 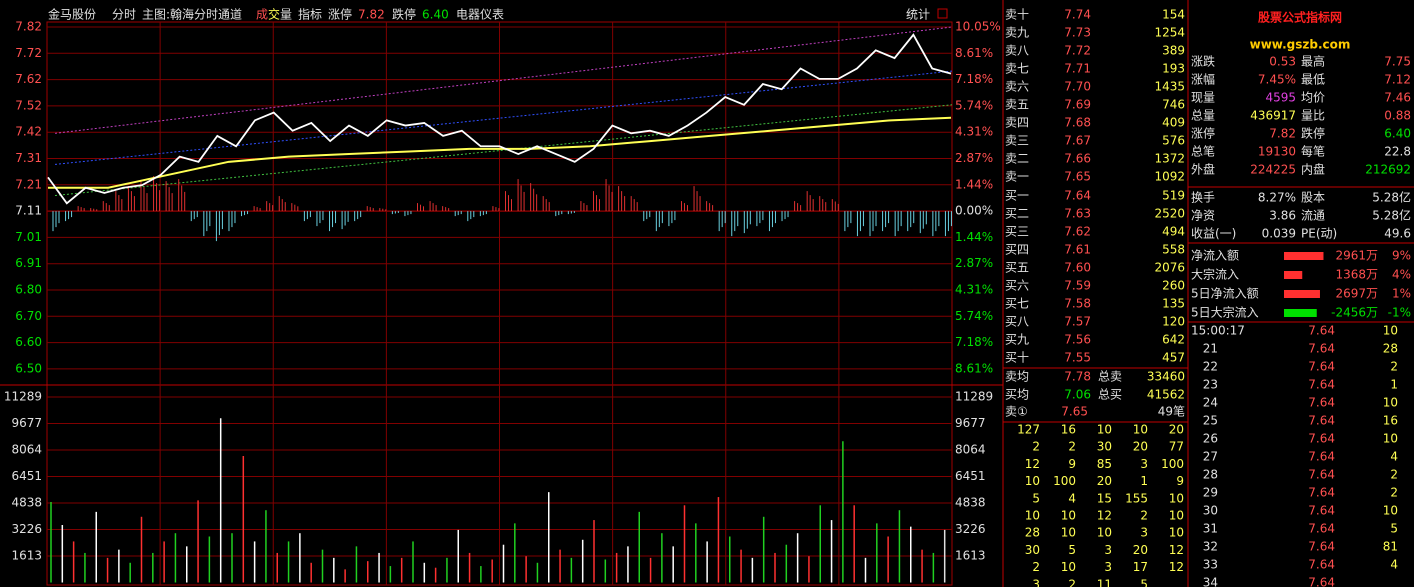 What do you see at coordinates (1313, 169) in the screenshot?
I see `quote-label: 内盘` at bounding box center [1313, 169].